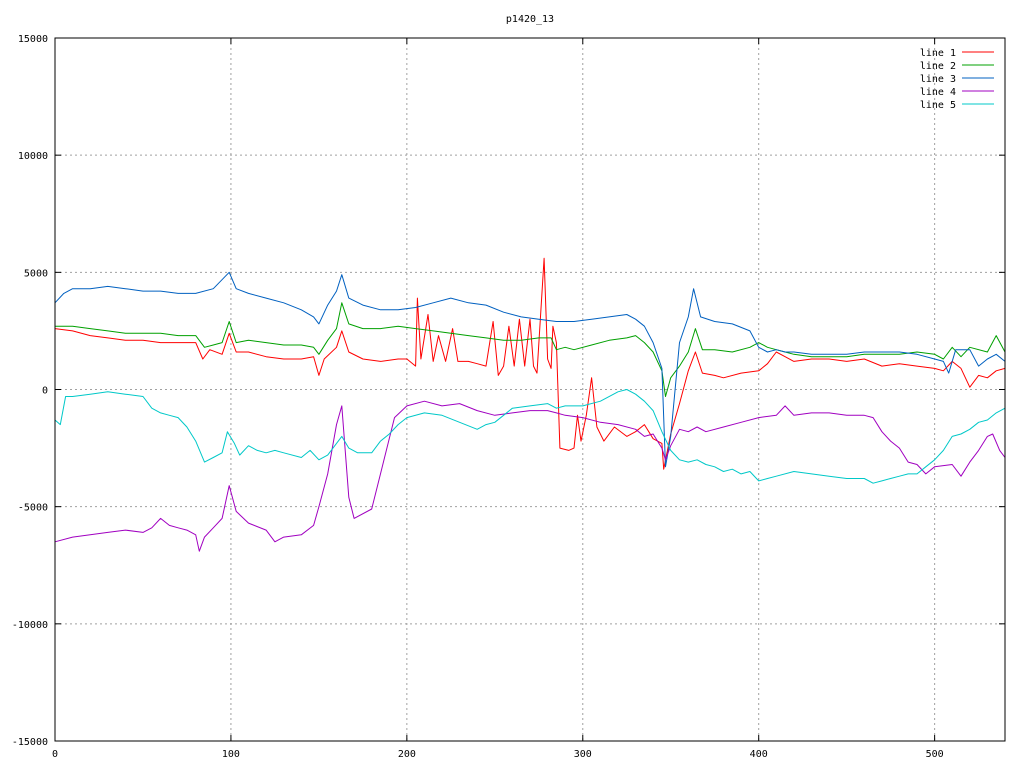 The width and height of the screenshot is (1024, 768). Describe the element at coordinates (938, 66) in the screenshot. I see `legend-label: line 2` at that location.